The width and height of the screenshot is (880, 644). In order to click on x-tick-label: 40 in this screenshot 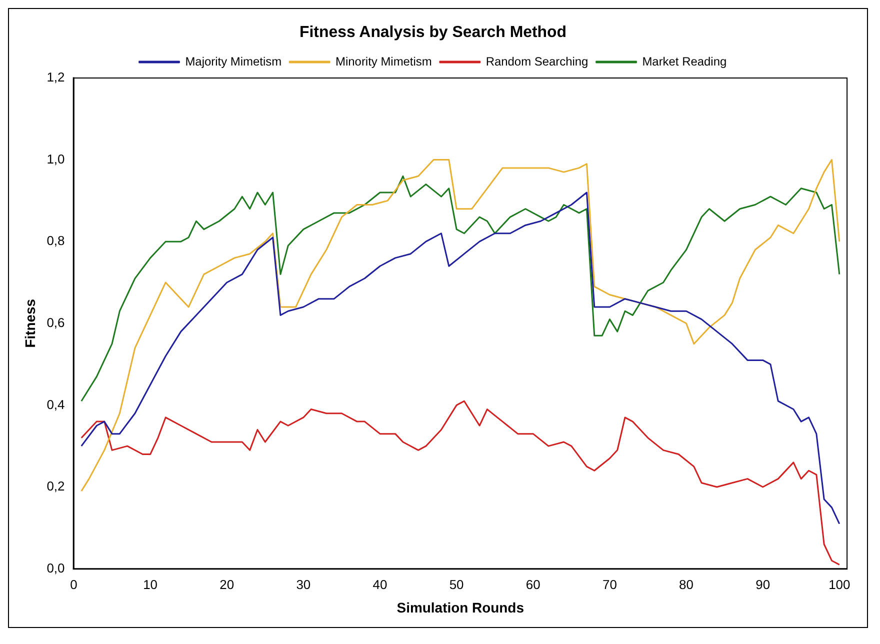, I will do `click(380, 584)`.